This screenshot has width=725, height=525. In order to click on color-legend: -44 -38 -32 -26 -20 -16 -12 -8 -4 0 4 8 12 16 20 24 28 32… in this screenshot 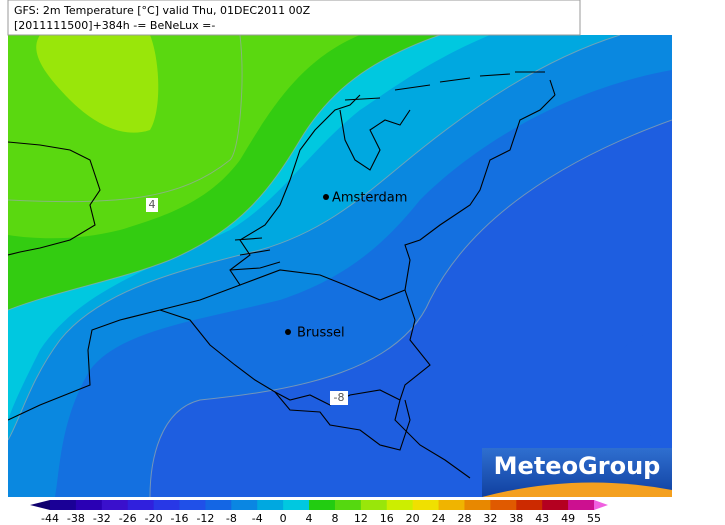, I will do `click(319, 512)`.